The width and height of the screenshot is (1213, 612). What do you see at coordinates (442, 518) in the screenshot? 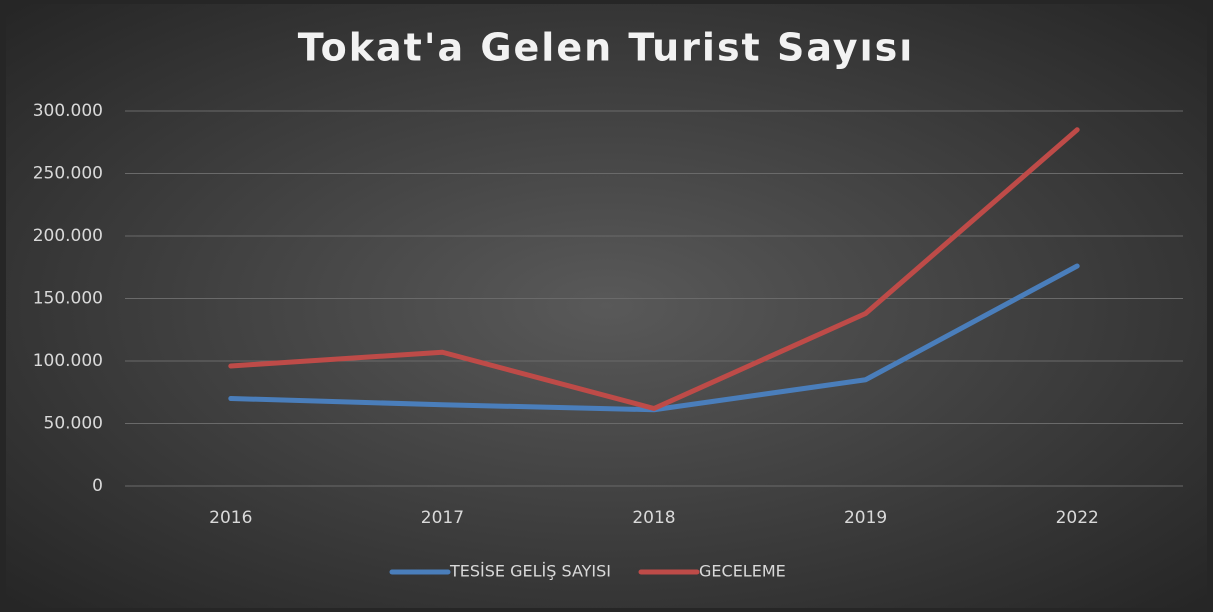
I see `x-tick-label: 2017` at bounding box center [442, 518].